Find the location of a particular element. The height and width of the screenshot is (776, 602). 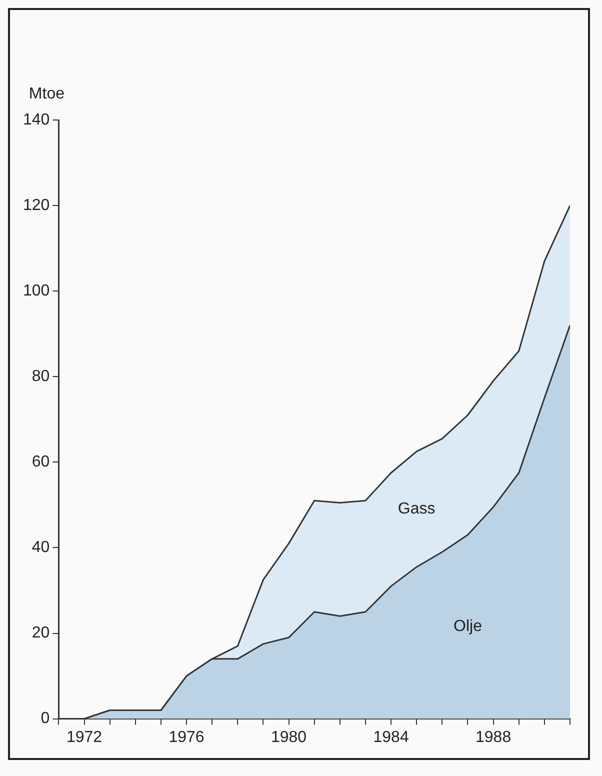

x-tick-label: 1972 is located at coordinates (84, 737).